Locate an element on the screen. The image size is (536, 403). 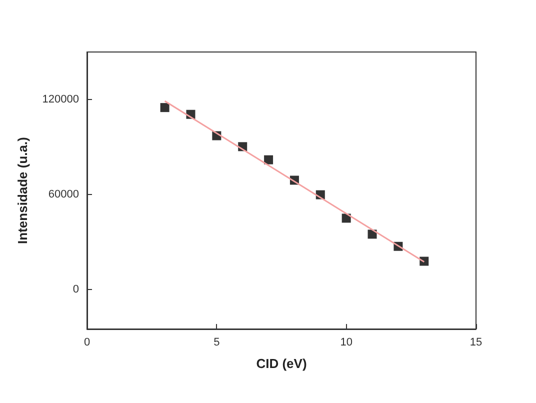
y-tick-label: 0 is located at coordinates (75, 289).